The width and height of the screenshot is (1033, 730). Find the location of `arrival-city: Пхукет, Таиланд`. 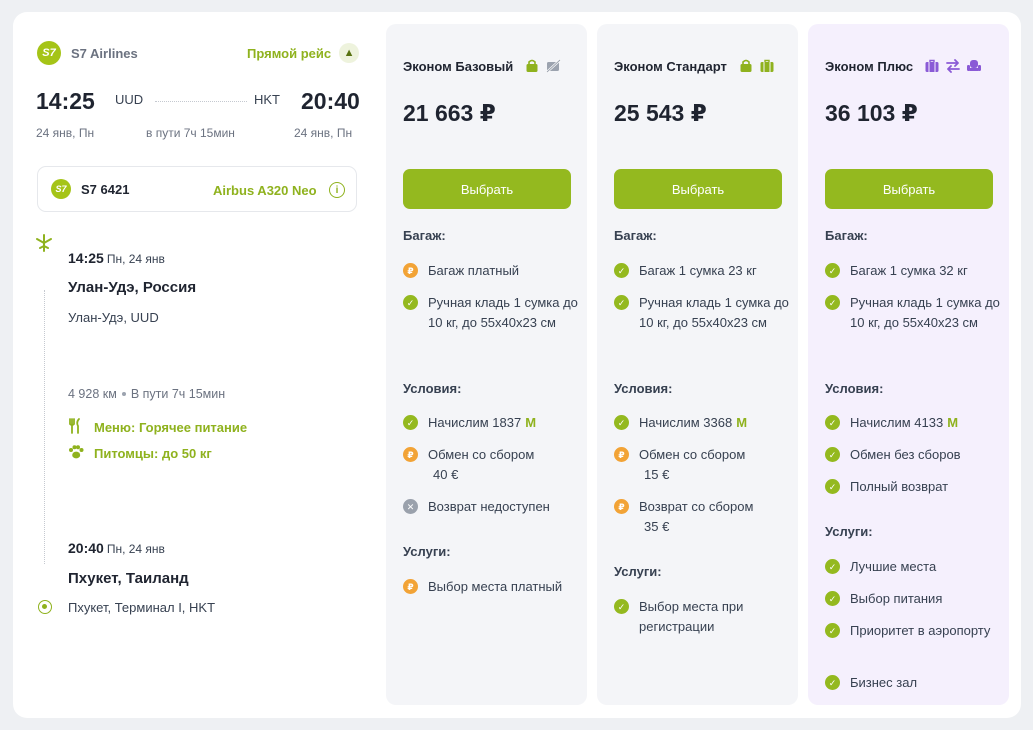

arrival-city: Пхукет, Таиланд is located at coordinates (128, 578).